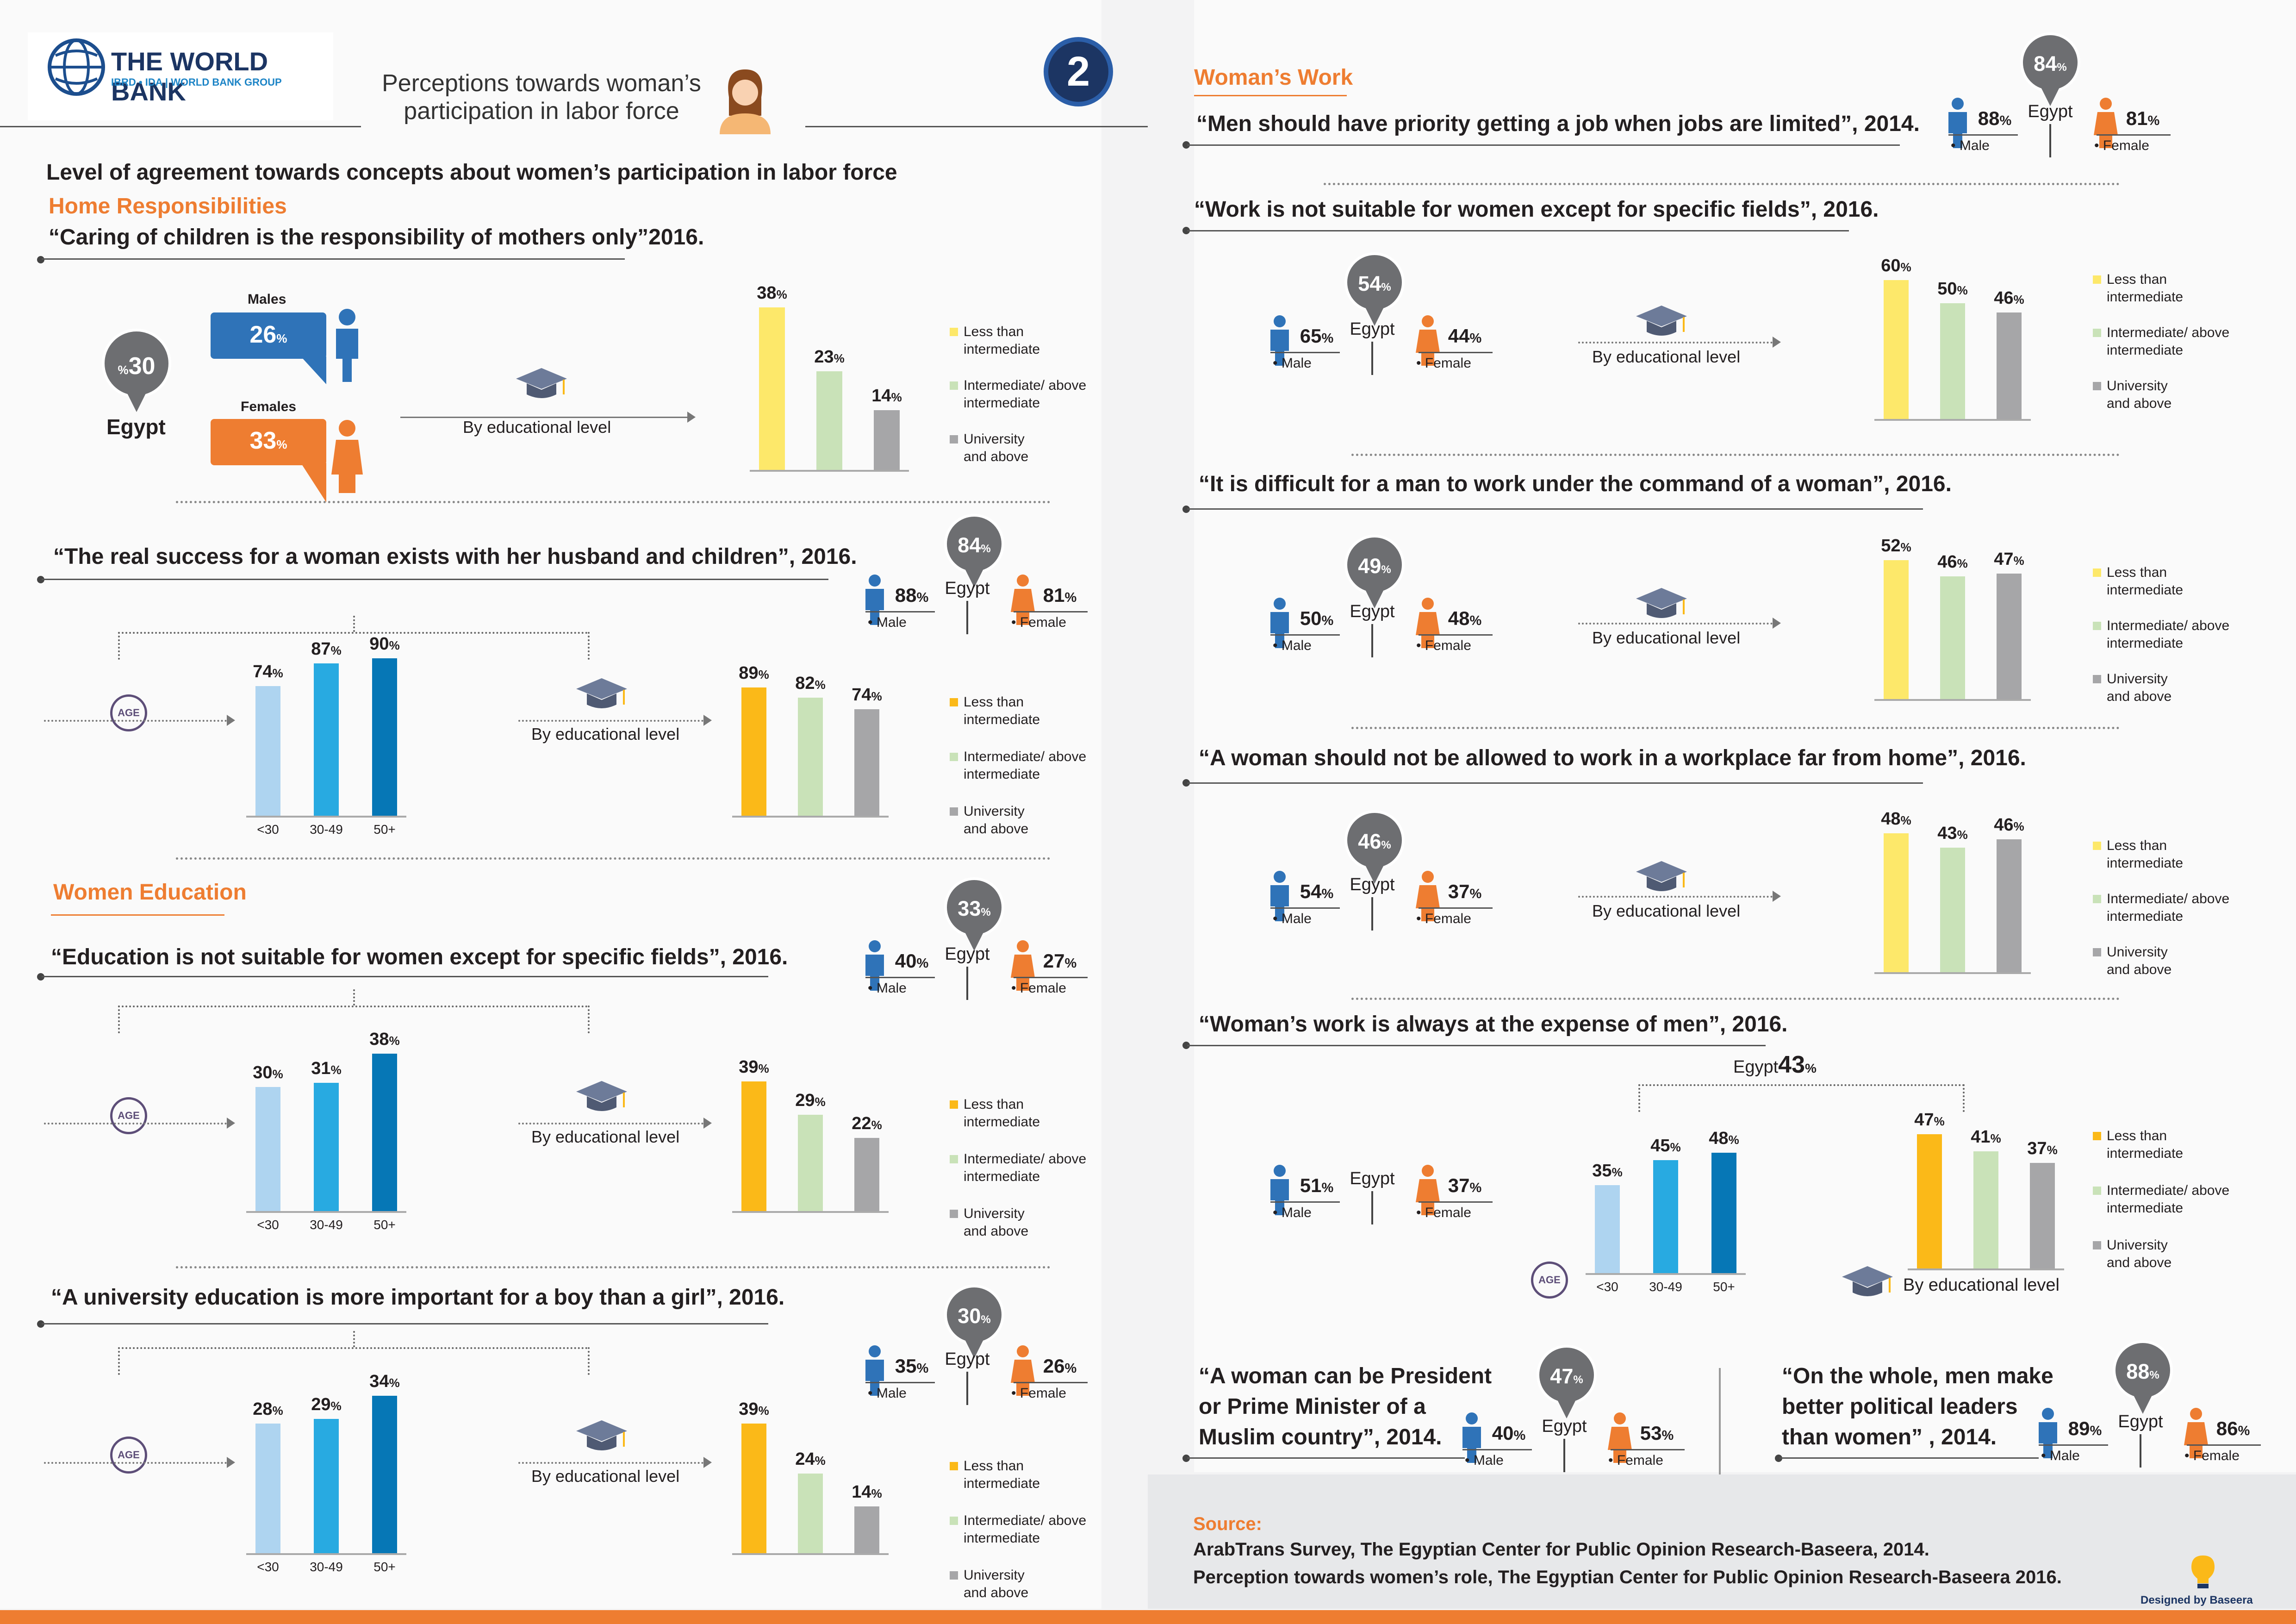 The width and height of the screenshot is (2296, 1624). What do you see at coordinates (820, 1101) in the screenshot?
I see `q3-edu-value-1-pct: %` at bounding box center [820, 1101].